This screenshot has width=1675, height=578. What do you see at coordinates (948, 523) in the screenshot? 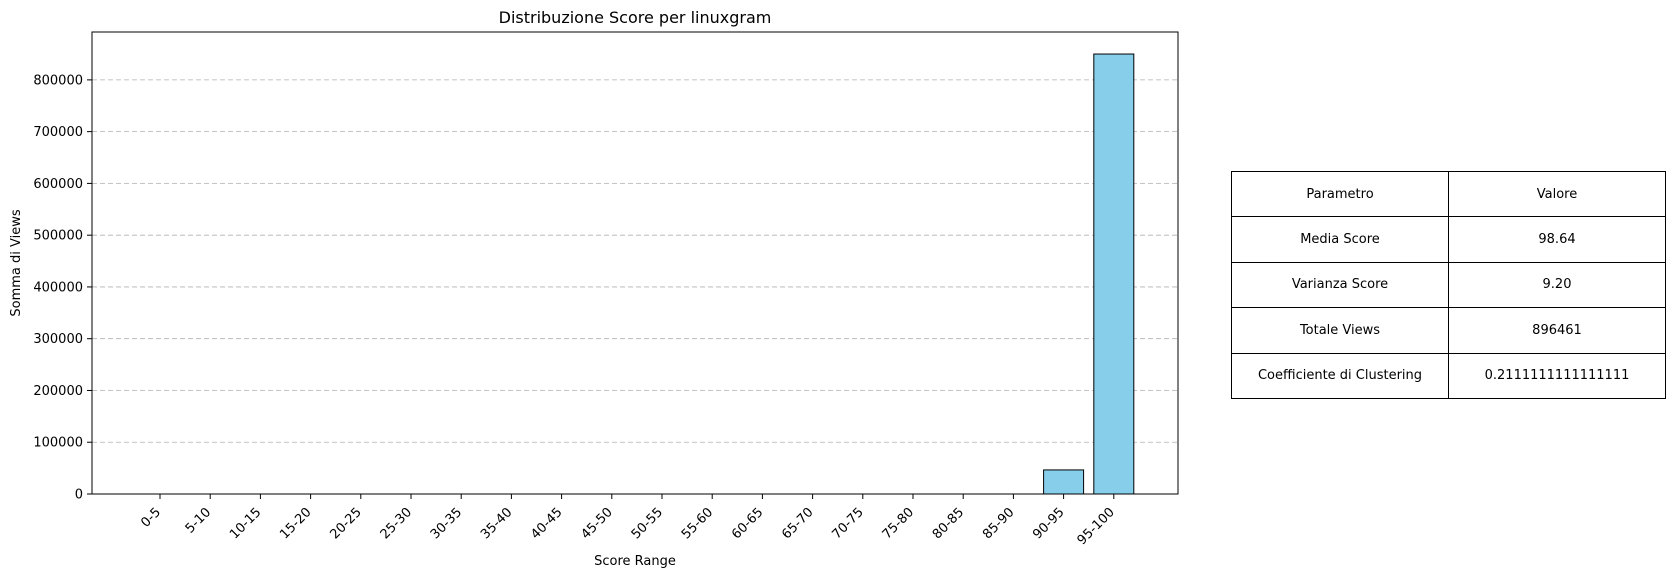
I see `x-tick-label: 80-85` at bounding box center [948, 523].